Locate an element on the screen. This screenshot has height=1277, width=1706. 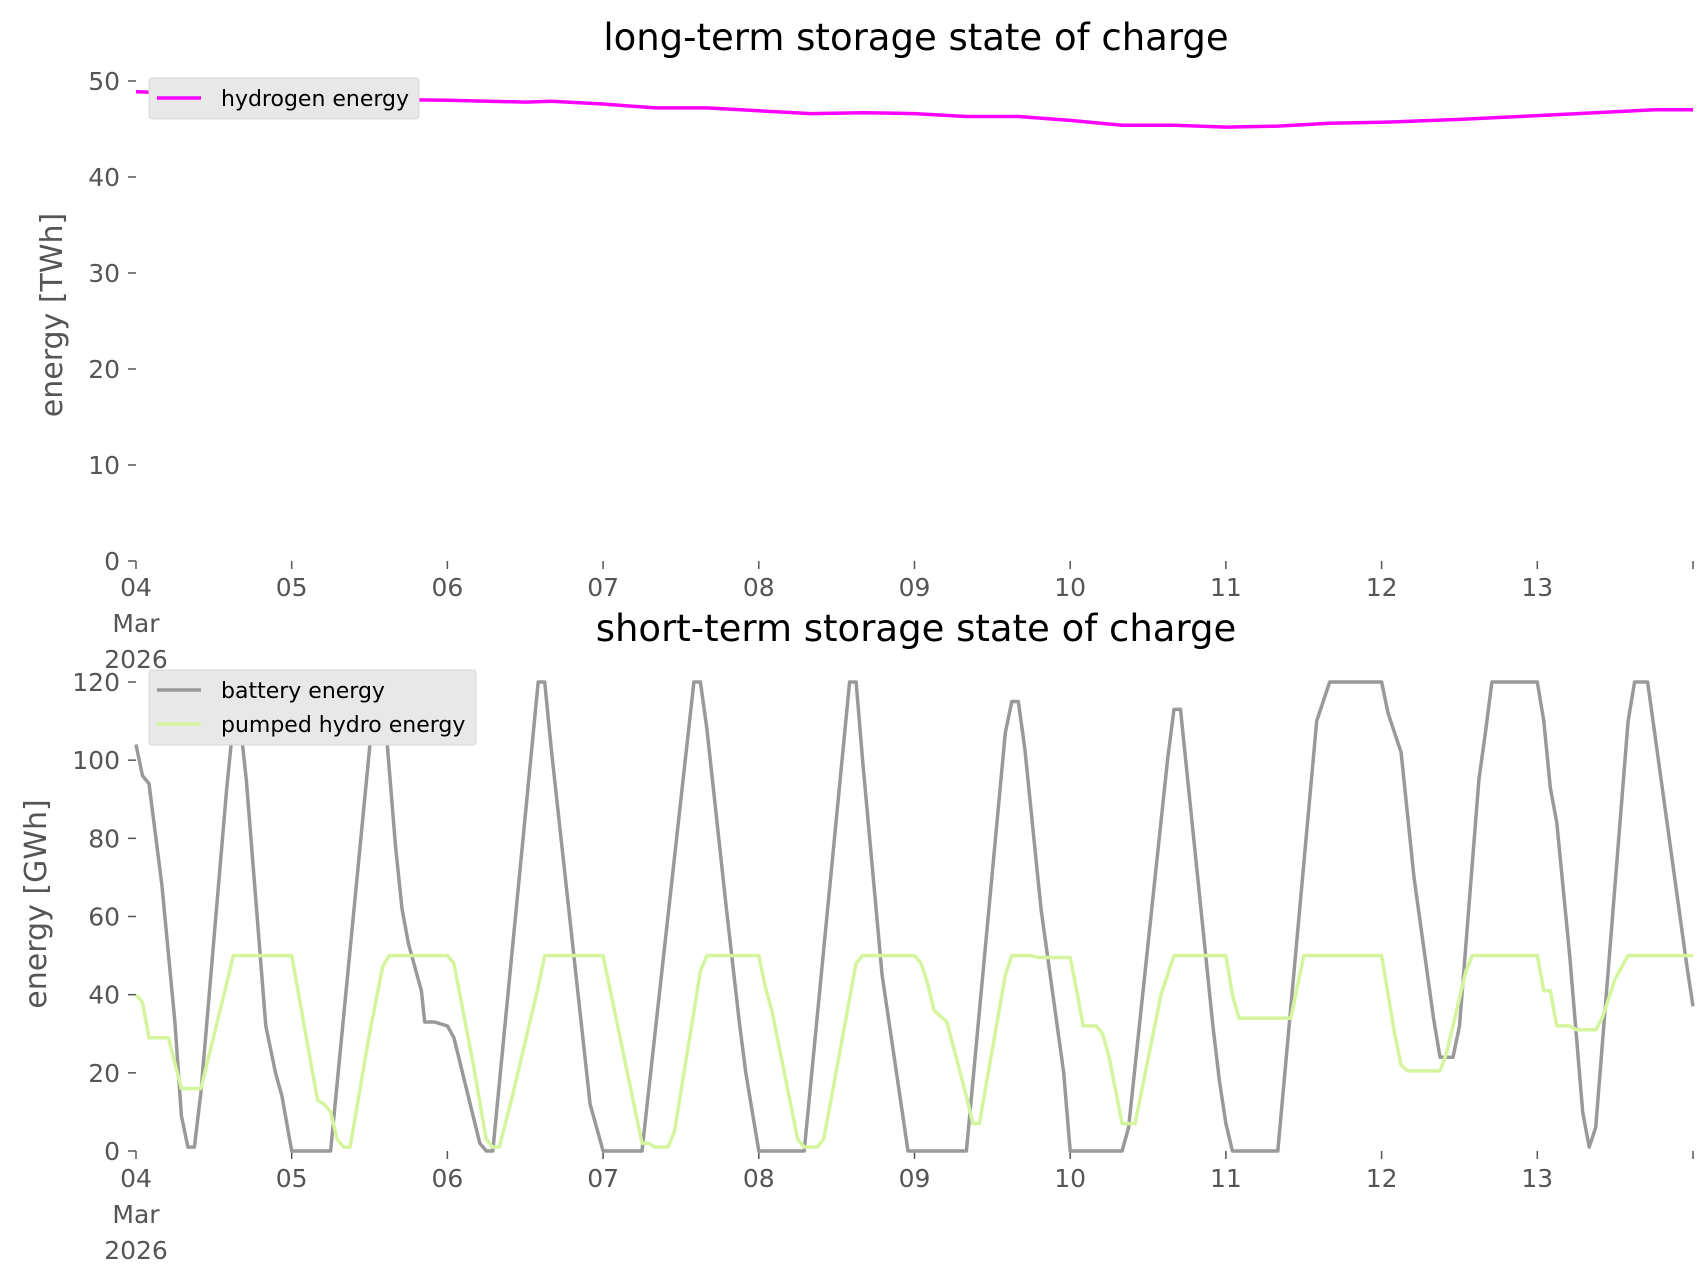
legend: battery energy pumped hydro energy is located at coordinates (312, 707).